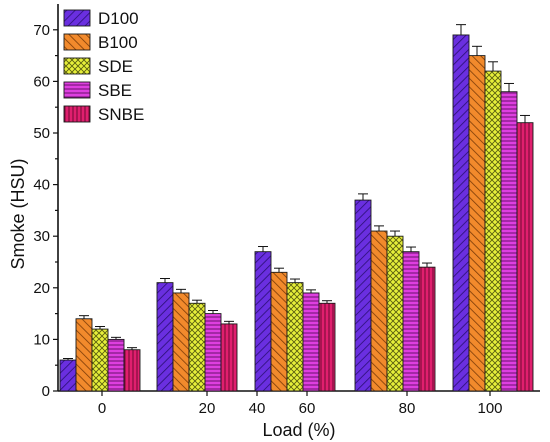 Image resolution: width=550 pixels, height=442 pixels. Describe the element at coordinates (41, 288) in the screenshot. I see `y-tick-label: 20` at that location.